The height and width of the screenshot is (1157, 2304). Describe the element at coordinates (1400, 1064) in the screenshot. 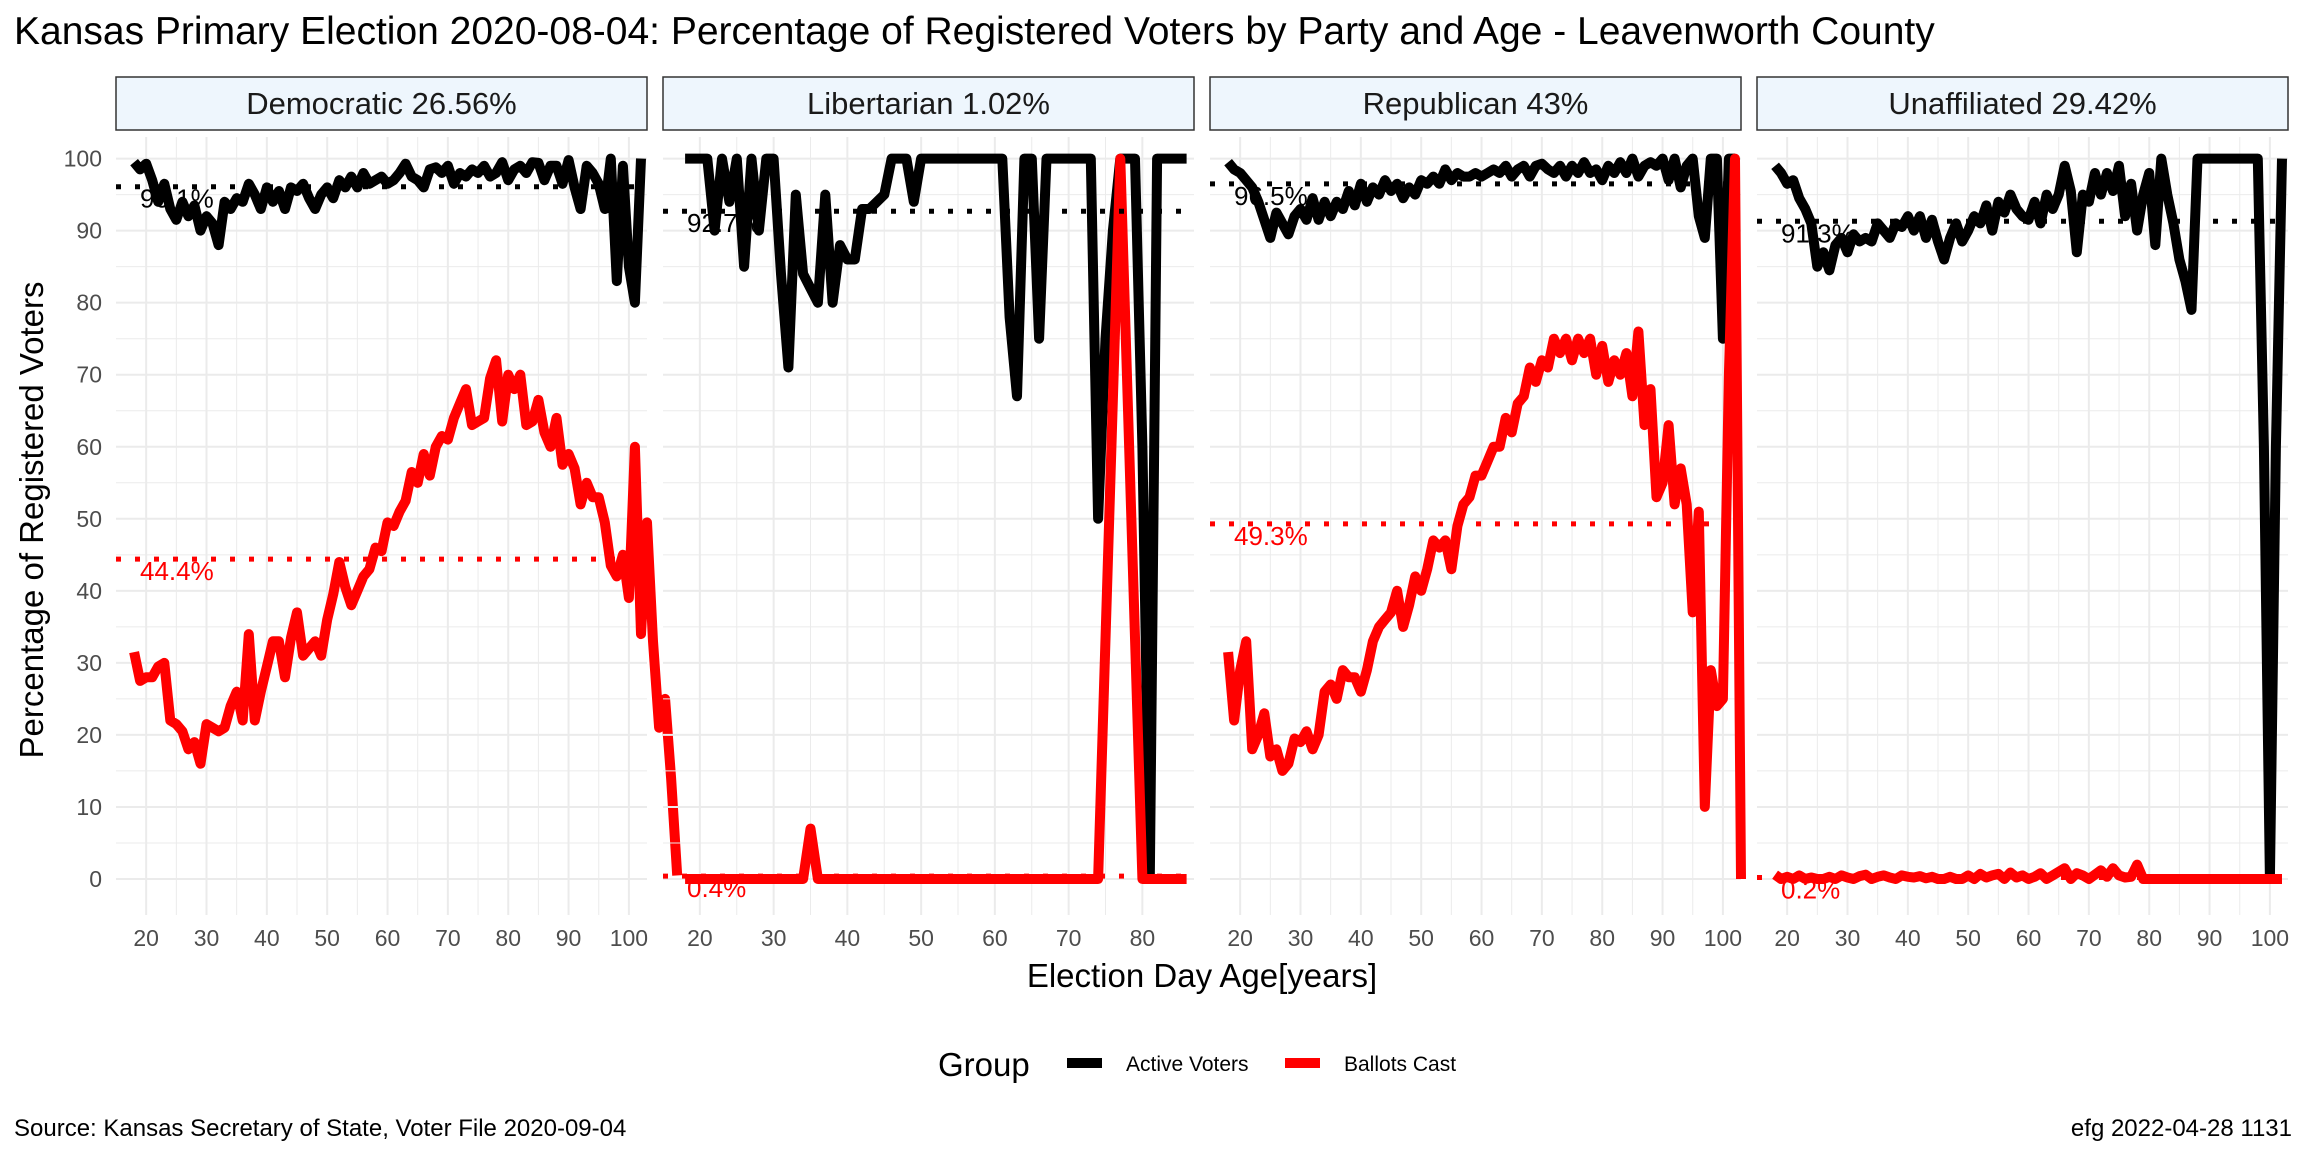

I see `legend-label-ballots: Ballots Cast` at that location.